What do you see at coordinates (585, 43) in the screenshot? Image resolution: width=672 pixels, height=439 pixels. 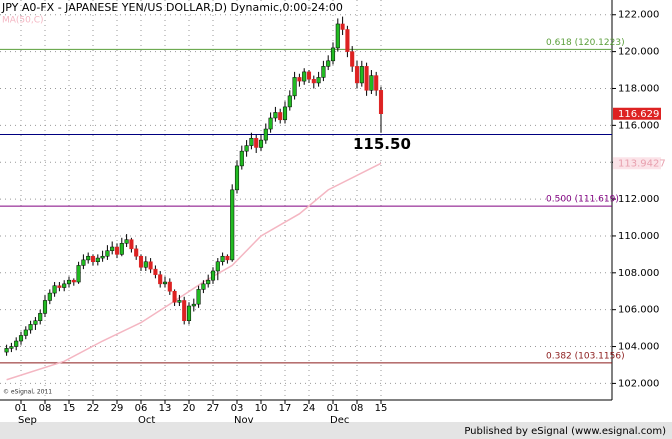 I see `fib-label: 0.618 (120.1223)` at bounding box center [585, 43].